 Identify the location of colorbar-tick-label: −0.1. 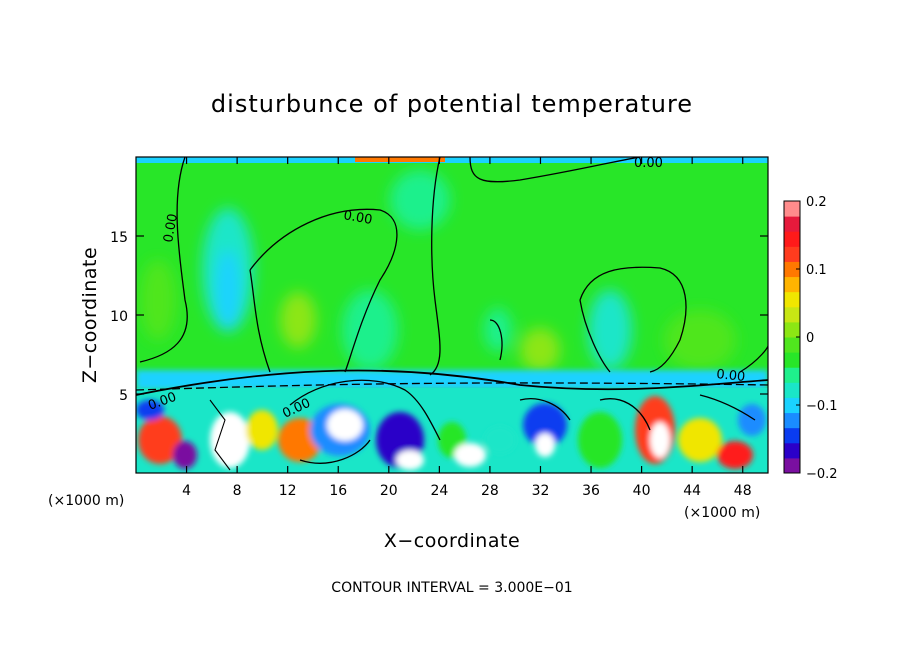
(822, 406).